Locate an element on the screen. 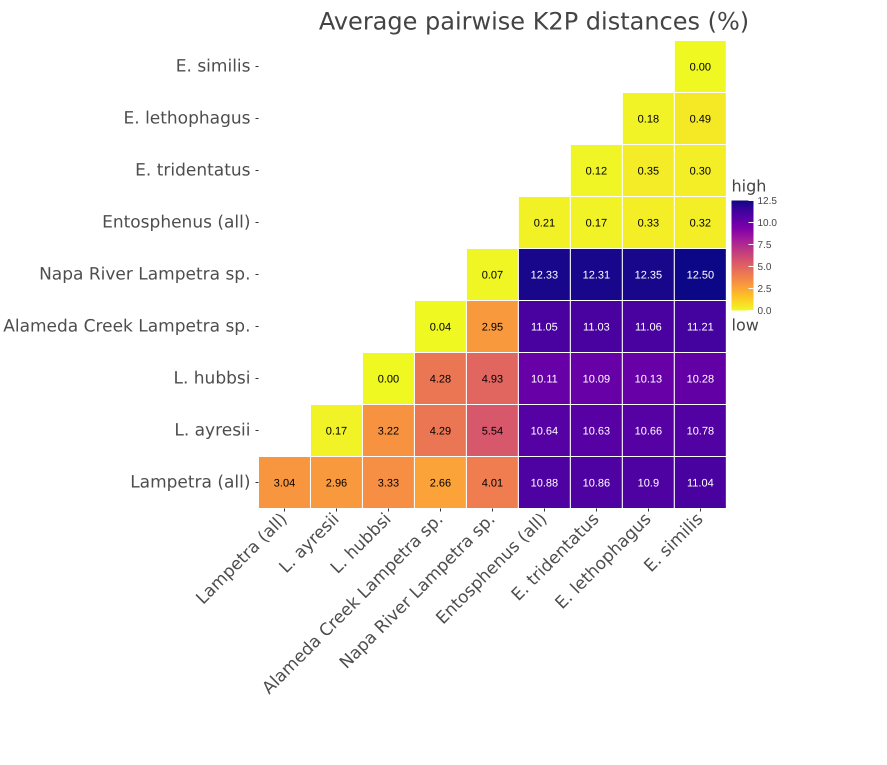 The image size is (887, 765). data-label: 10.86 is located at coordinates (596, 484).